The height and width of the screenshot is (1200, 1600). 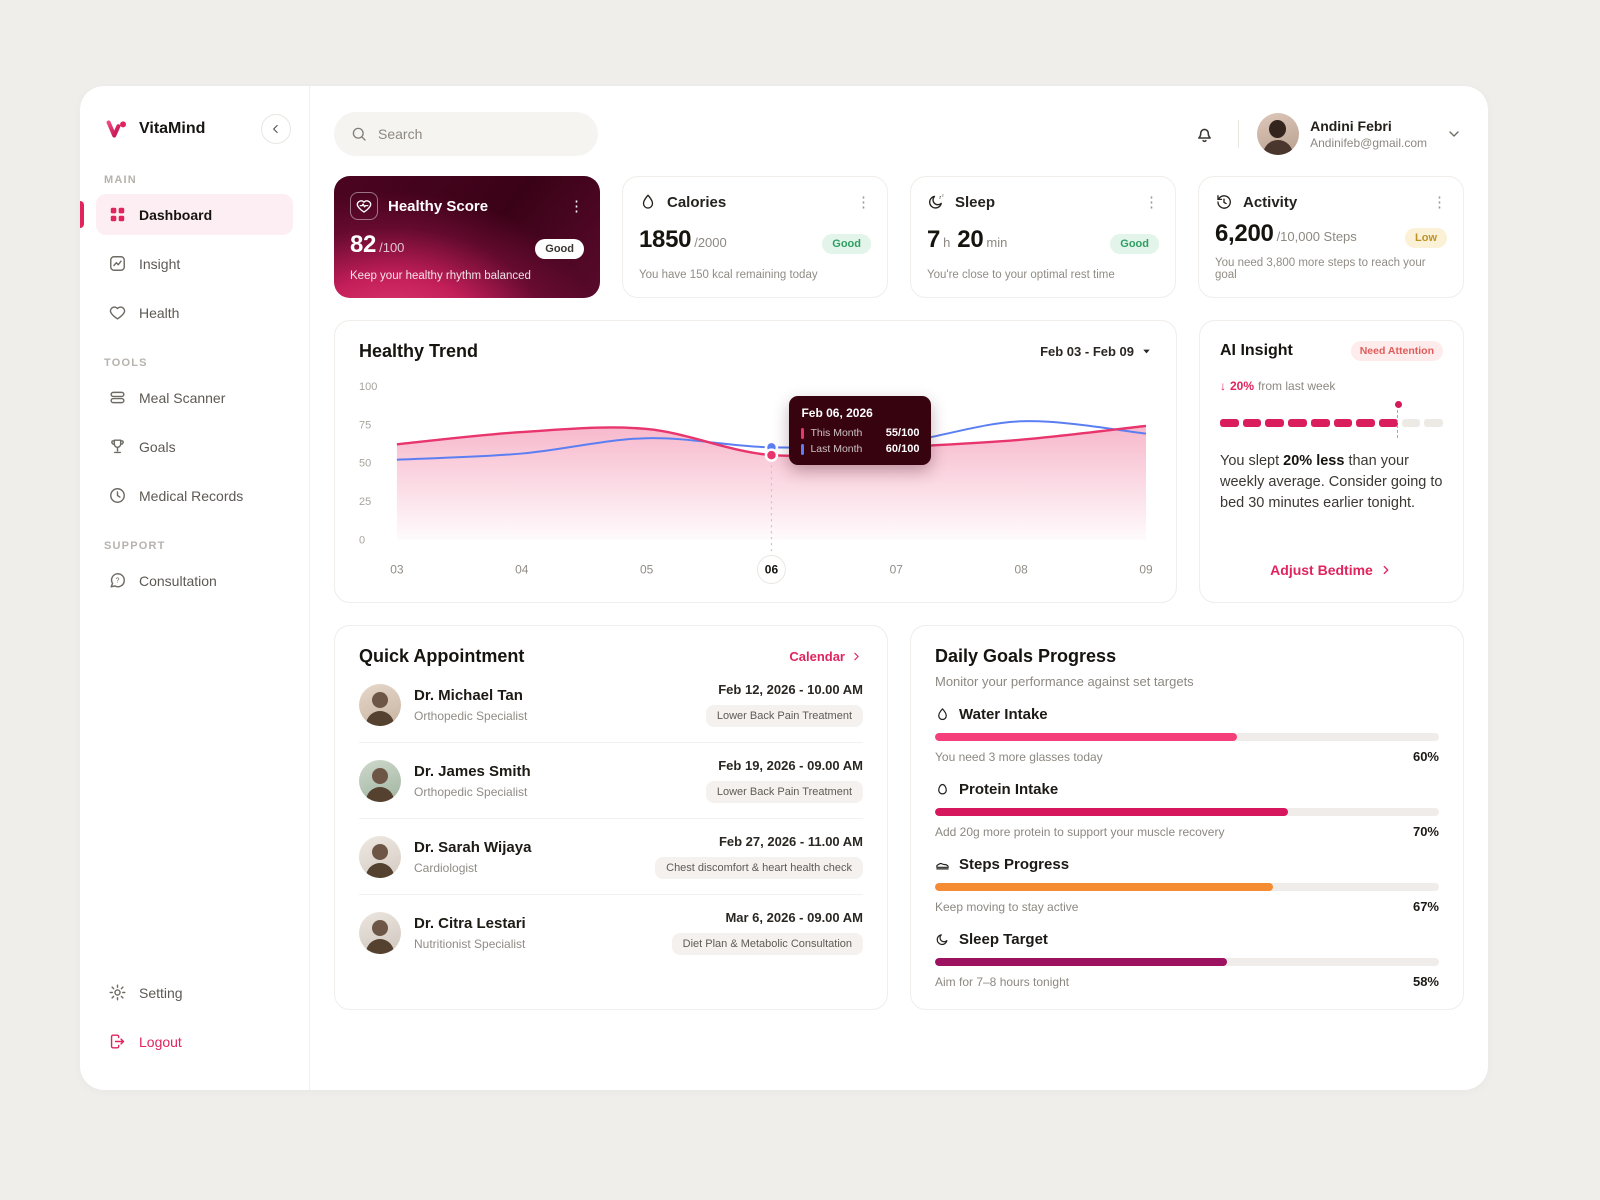 What do you see at coordinates (1426, 238) in the screenshot?
I see `status-badge: Low` at bounding box center [1426, 238].